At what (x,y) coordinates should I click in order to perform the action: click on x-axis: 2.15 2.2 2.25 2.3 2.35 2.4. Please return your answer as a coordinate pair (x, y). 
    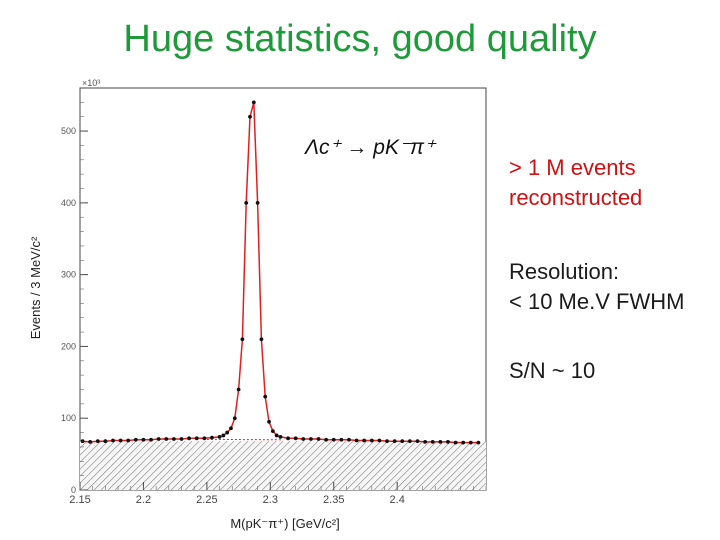
    Looking at the image, I should click on (278, 494).